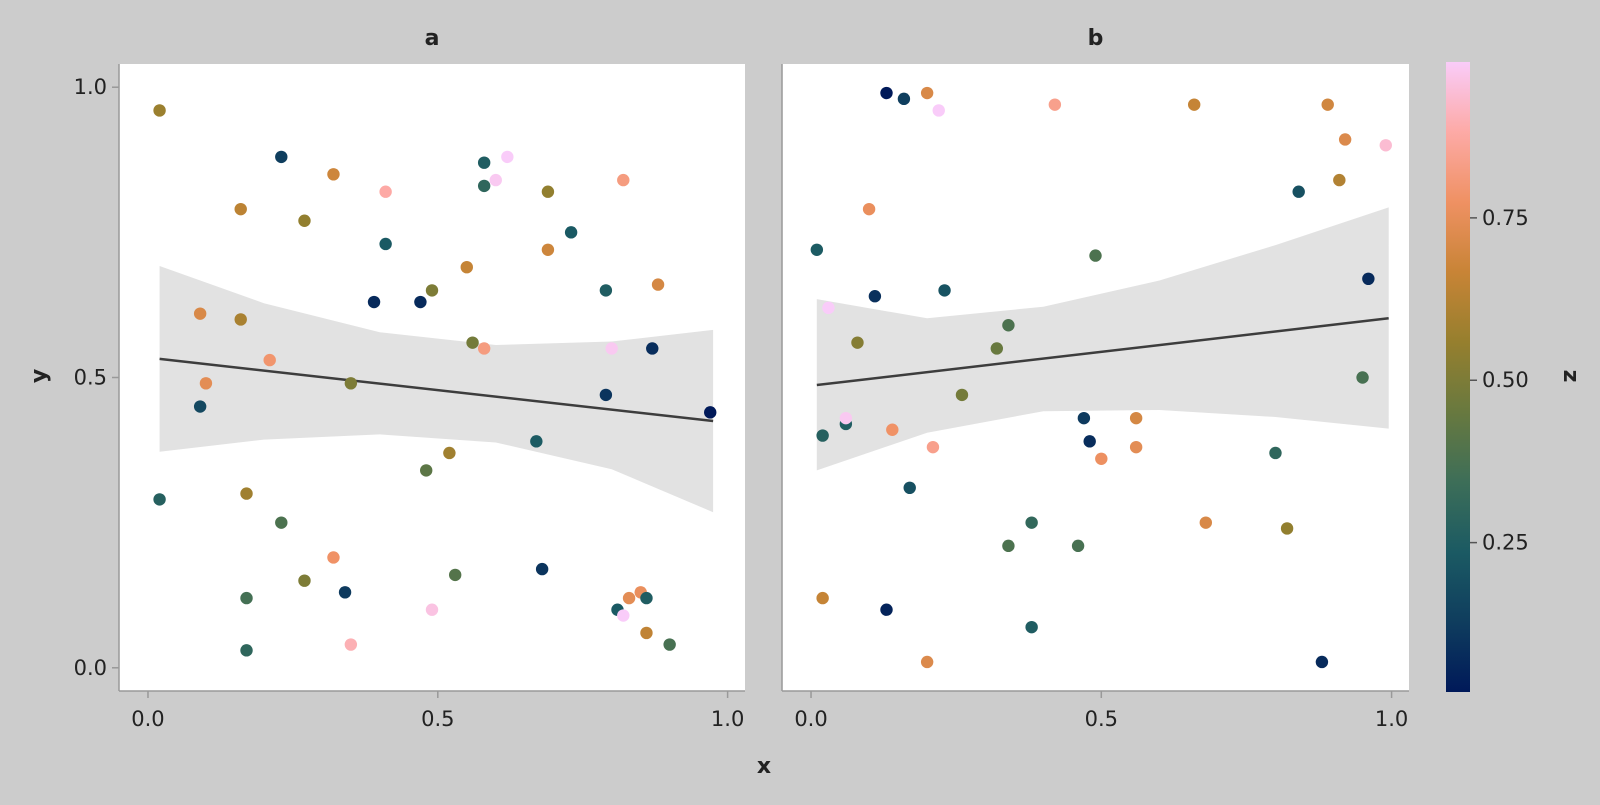  What do you see at coordinates (764, 766) in the screenshot?
I see `x-axis-label: x` at bounding box center [764, 766].